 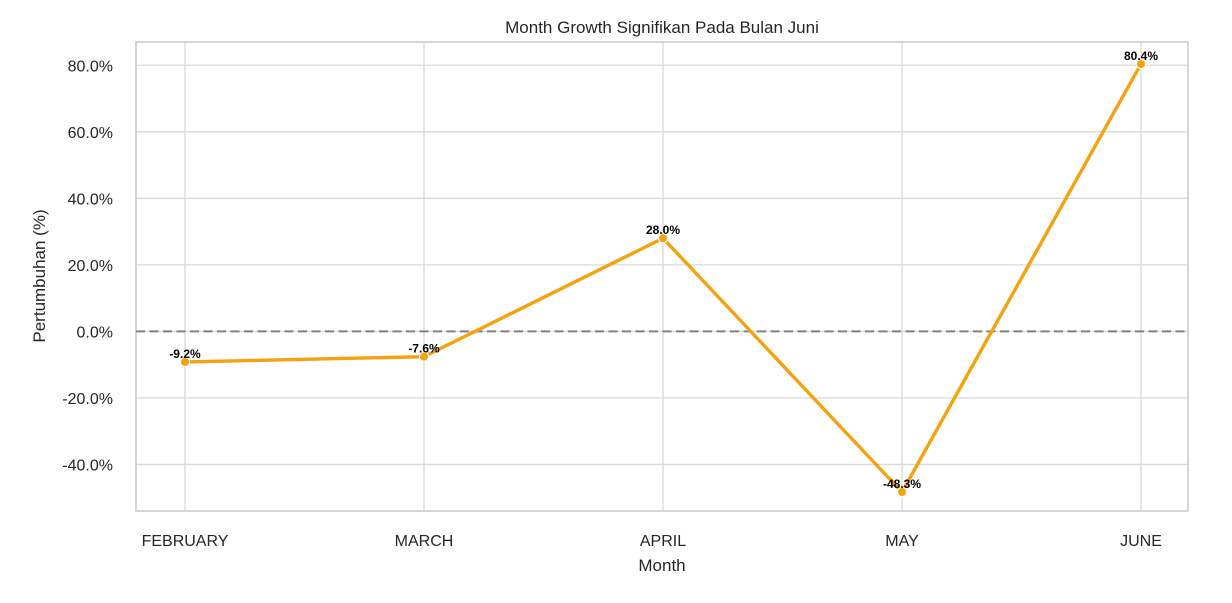 What do you see at coordinates (662, 27) in the screenshot?
I see `chart-title: Month Growth Signifikan Pada Bulan Juni` at bounding box center [662, 27].